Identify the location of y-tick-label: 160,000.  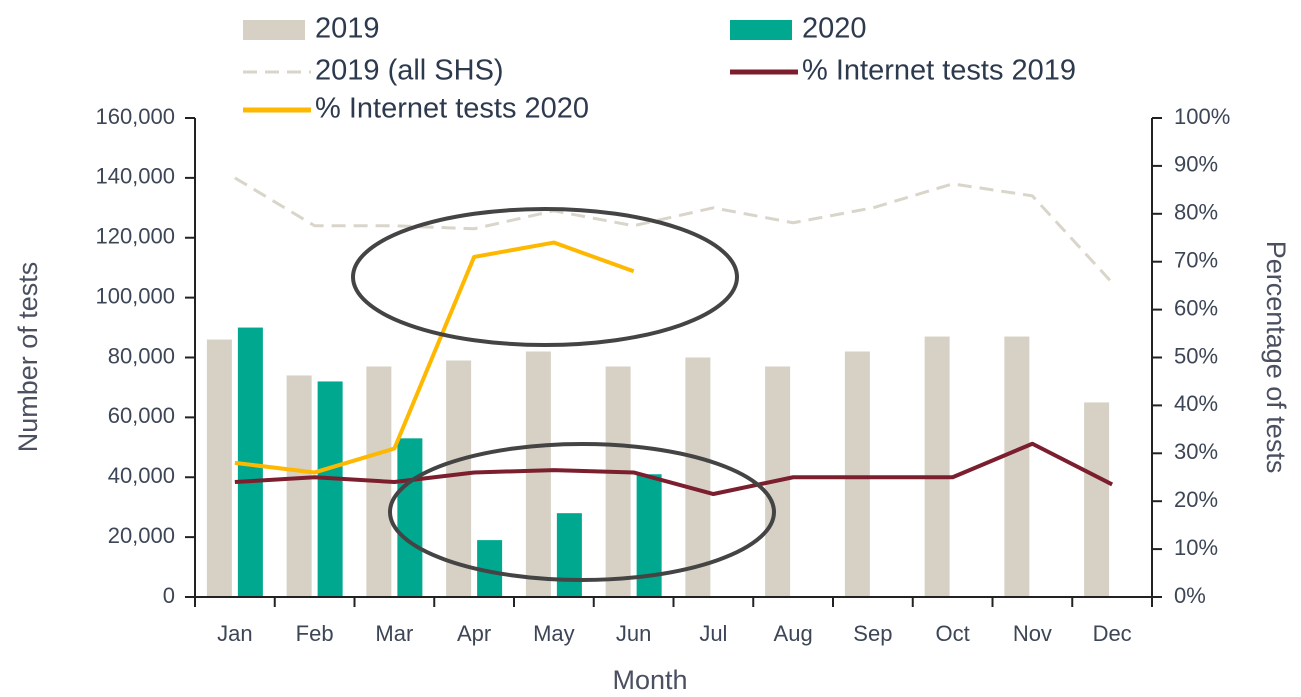
(135, 116).